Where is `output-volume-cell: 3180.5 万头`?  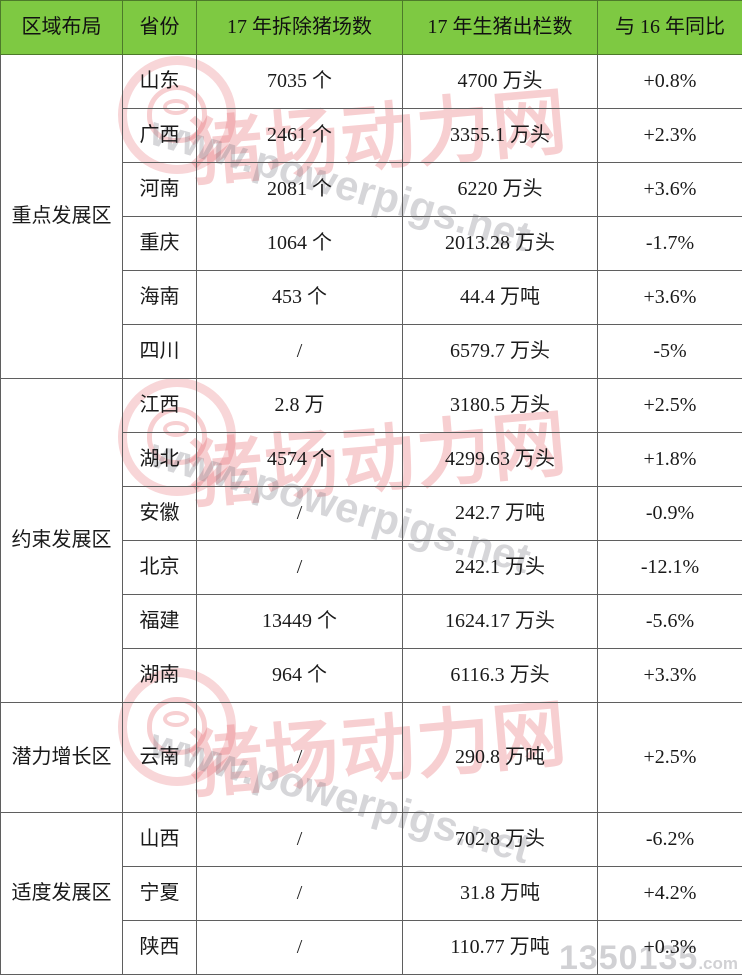 output-volume-cell: 3180.5 万头 is located at coordinates (500, 405).